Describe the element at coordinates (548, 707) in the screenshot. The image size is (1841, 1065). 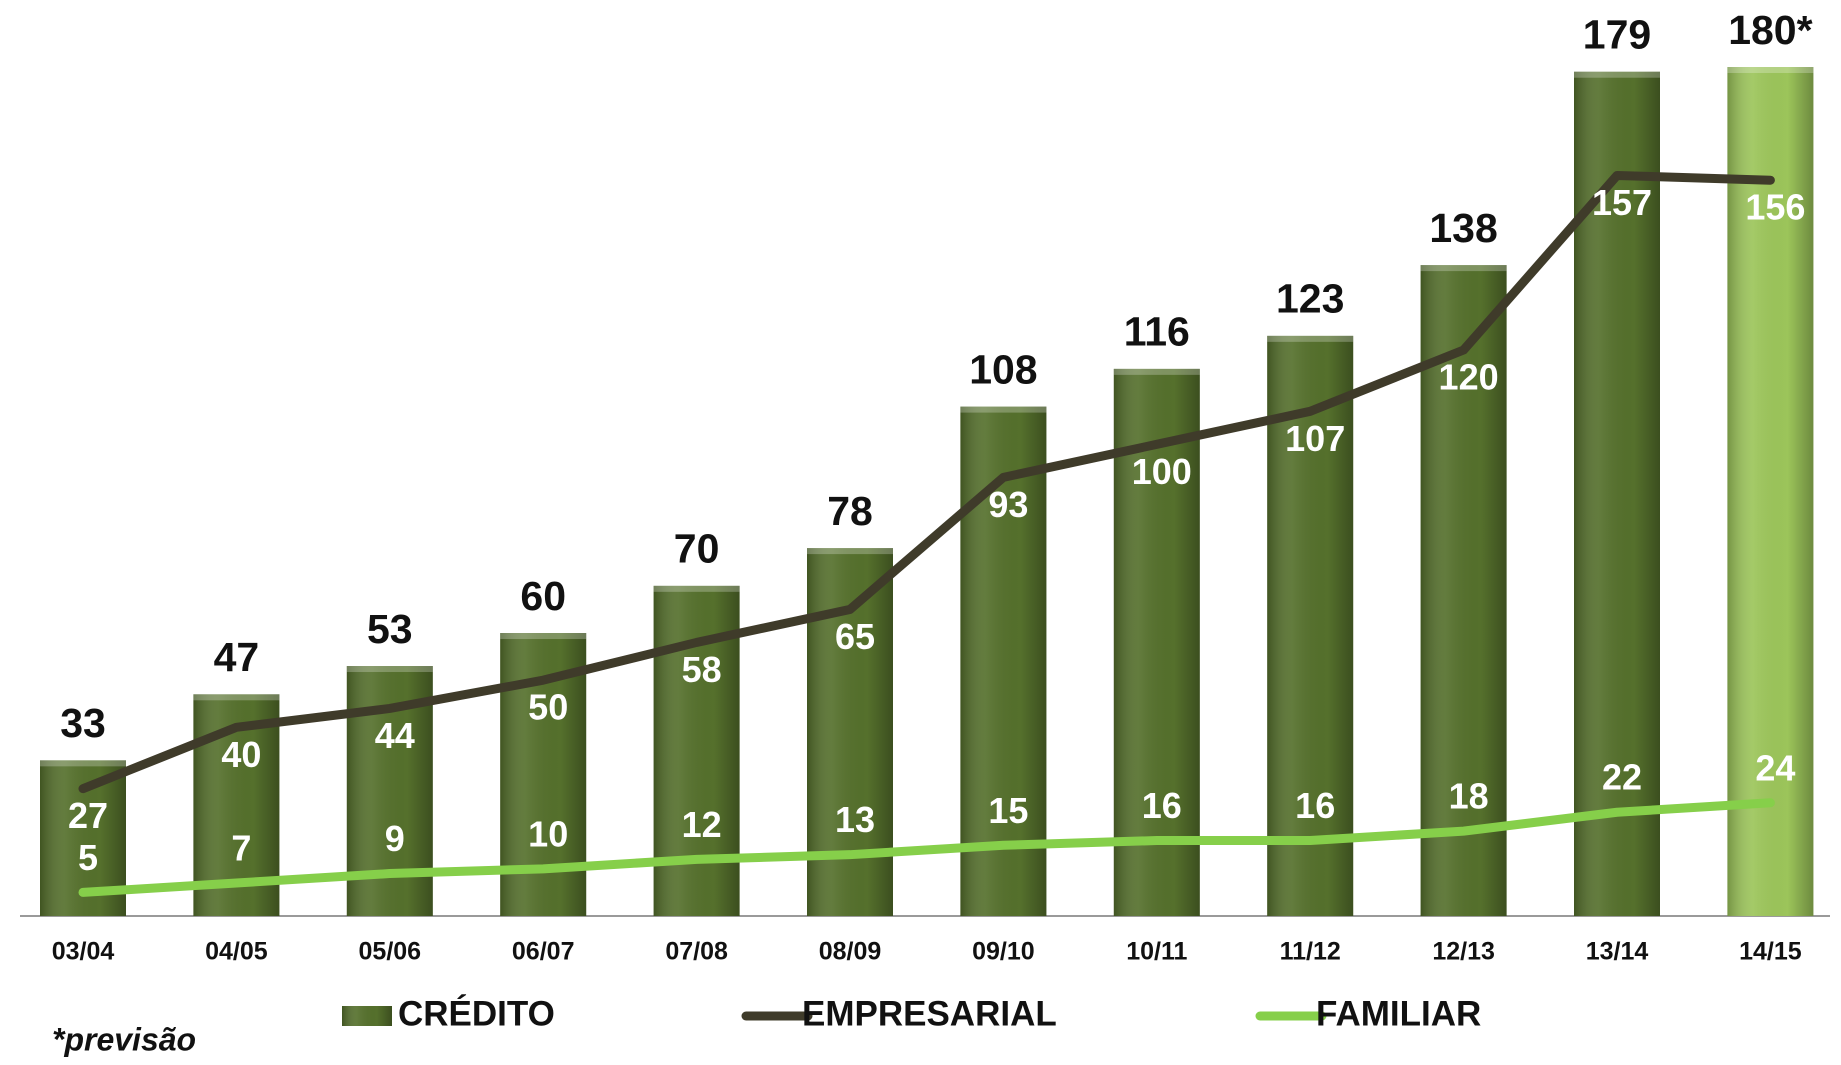
I see `data-label: 50` at that location.